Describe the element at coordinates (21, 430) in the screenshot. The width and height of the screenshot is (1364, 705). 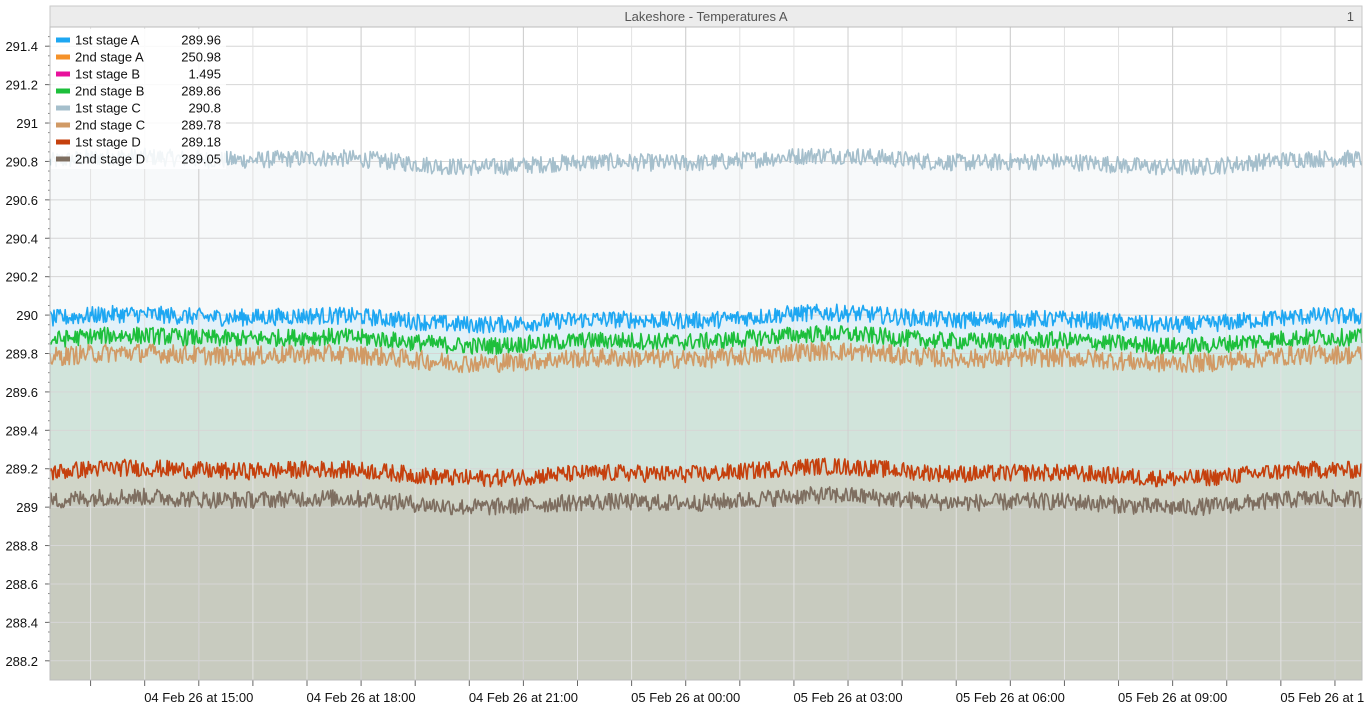
I see `y-tick-label: 289.4` at that location.